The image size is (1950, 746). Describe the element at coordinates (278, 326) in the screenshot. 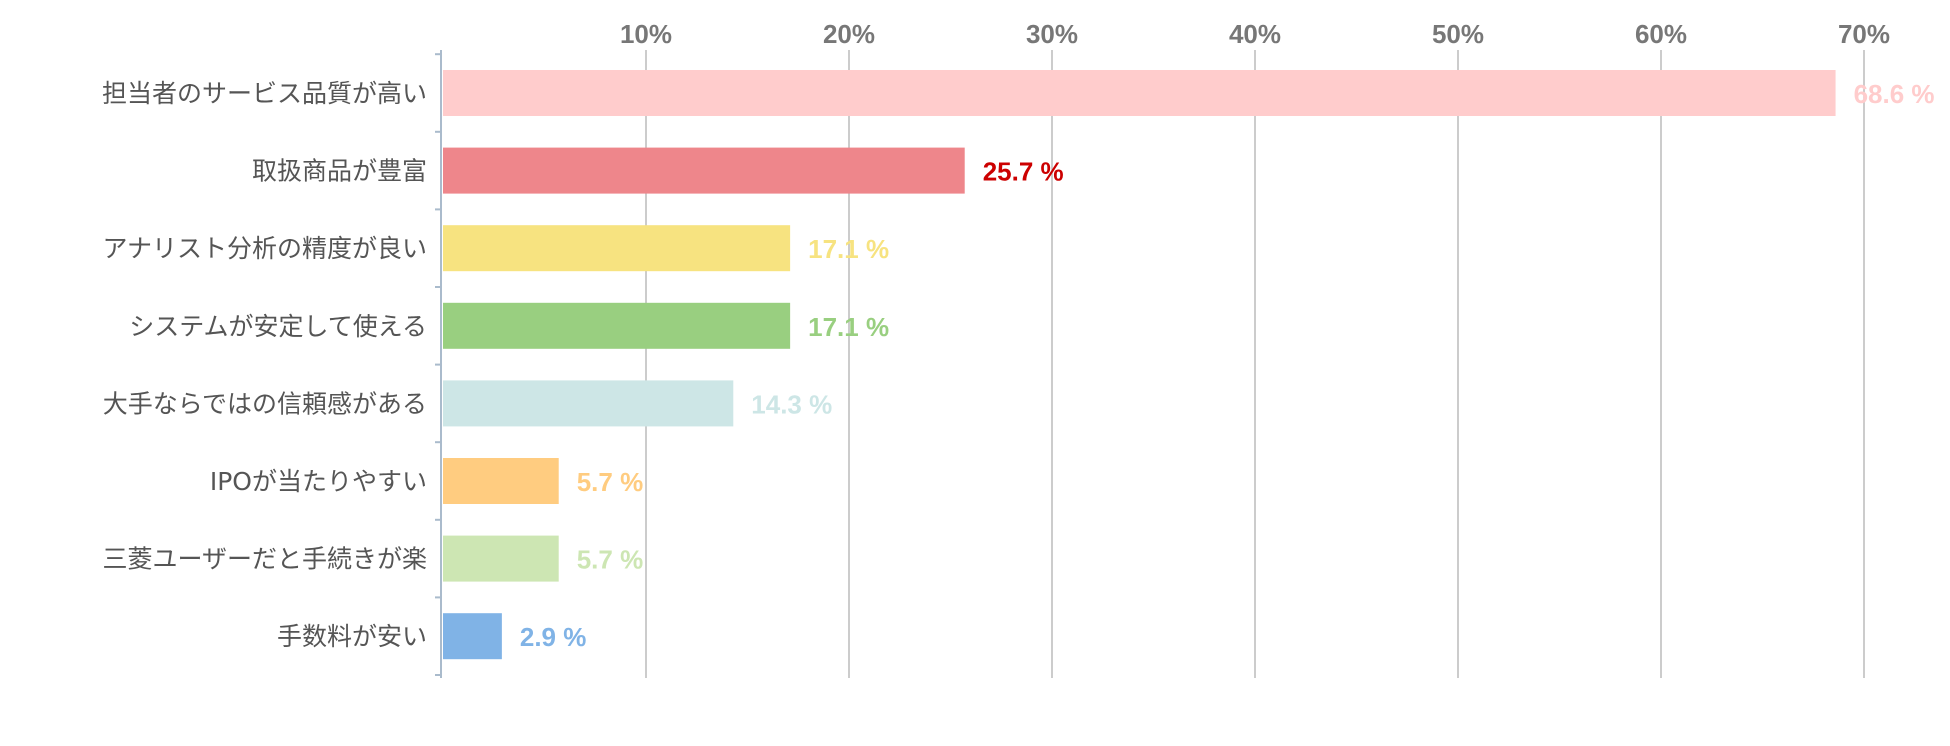

I see `category-label: システムが安定して使える` at that location.